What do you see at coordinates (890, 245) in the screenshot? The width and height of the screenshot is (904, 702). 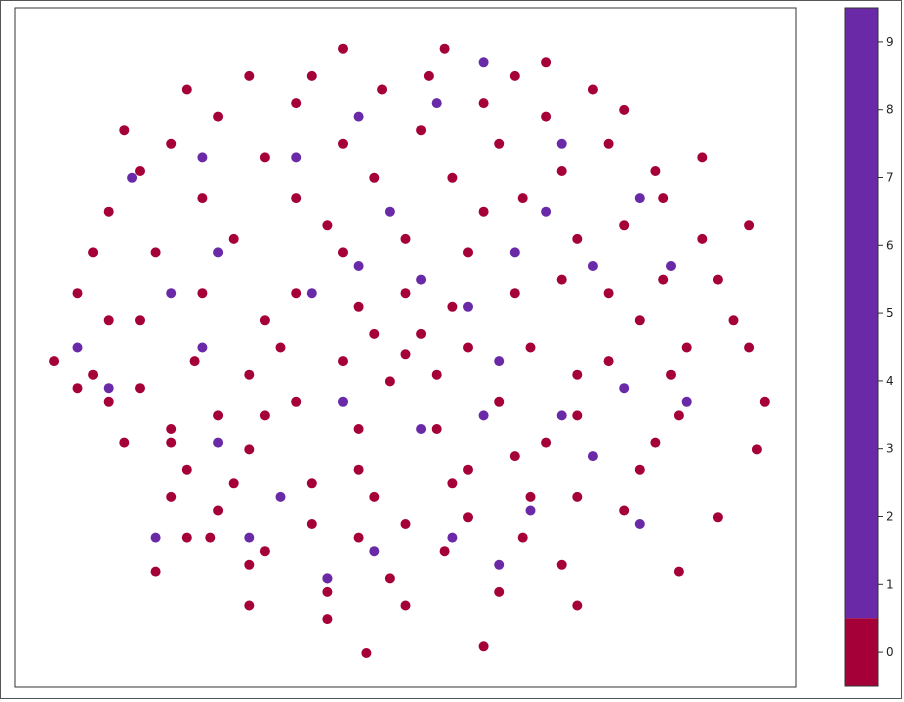 I see `colorbar-tick-label-6: 6` at bounding box center [890, 245].